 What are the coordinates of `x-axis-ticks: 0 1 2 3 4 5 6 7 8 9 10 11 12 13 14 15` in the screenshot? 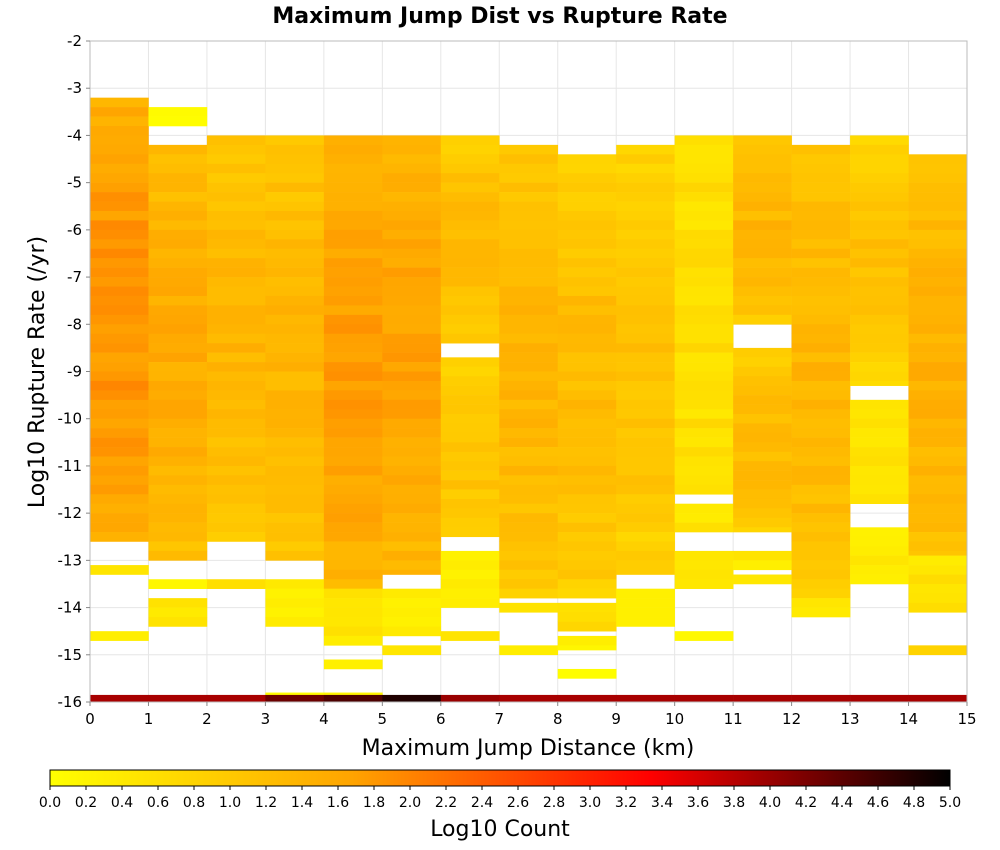 It's located at (531, 715).